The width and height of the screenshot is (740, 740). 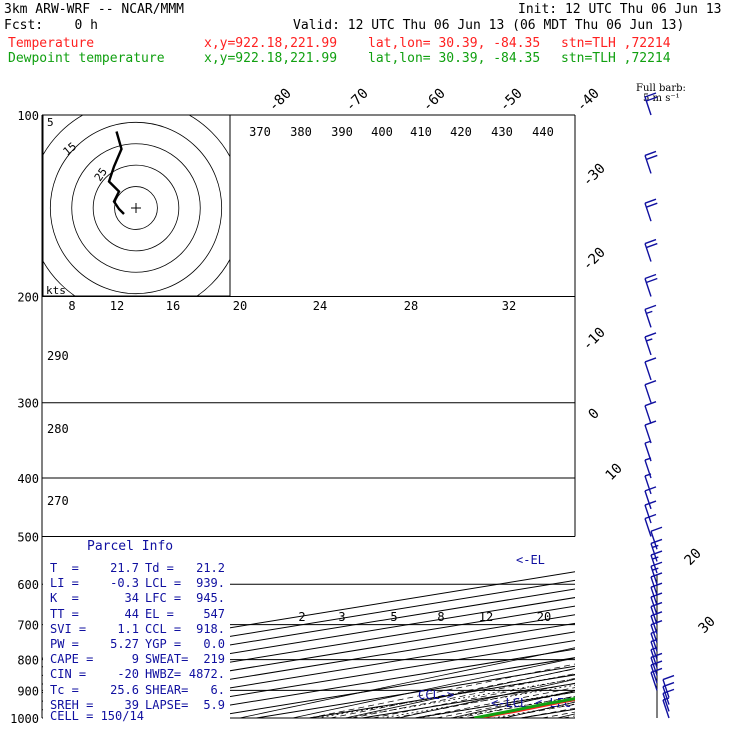 What do you see at coordinates (620, 9) in the screenshot?
I see `init-time: Init: 12 UTC Thu 06 Jun 13` at bounding box center [620, 9].